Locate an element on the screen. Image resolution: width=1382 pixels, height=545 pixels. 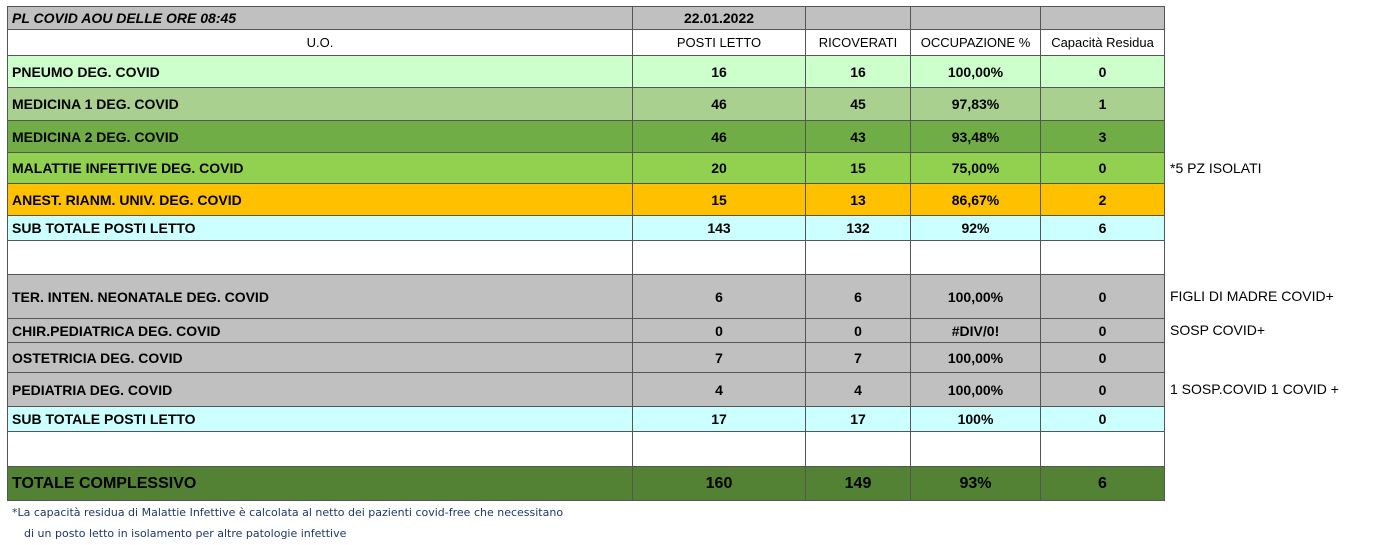
cell-occupazione: 100% is located at coordinates (975, 419).